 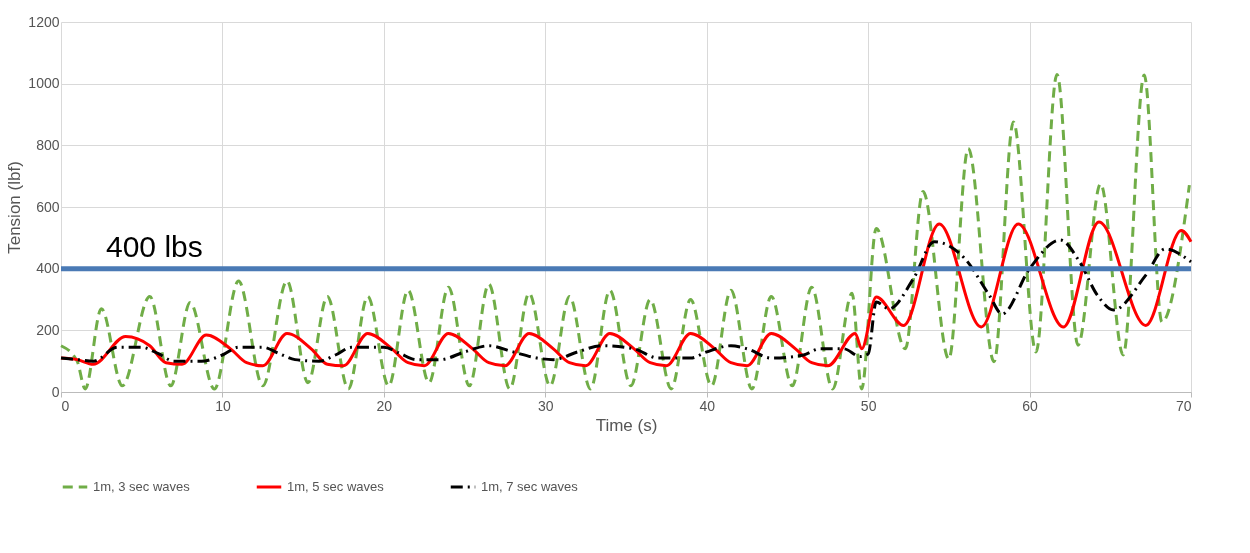 I want to click on y-axis-title: Tension (lbf), so click(x=15, y=207).